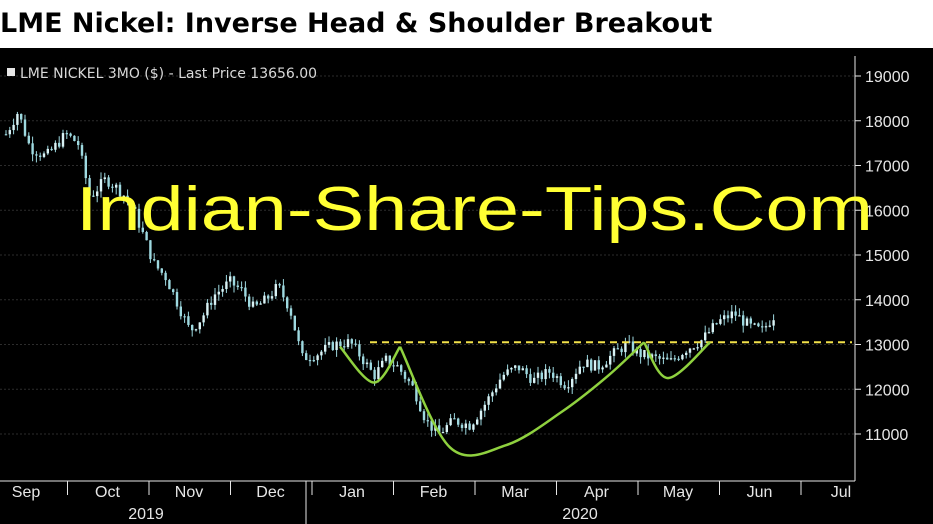  I want to click on x-tick-label: Apr, so click(597, 492).